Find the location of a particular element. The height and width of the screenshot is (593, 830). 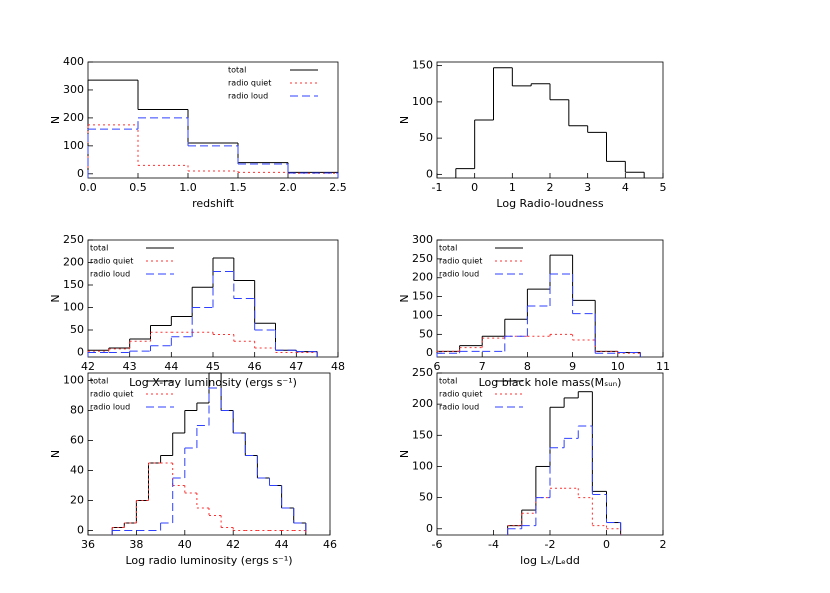

x-tick-label: -6 is located at coordinates (437, 544).